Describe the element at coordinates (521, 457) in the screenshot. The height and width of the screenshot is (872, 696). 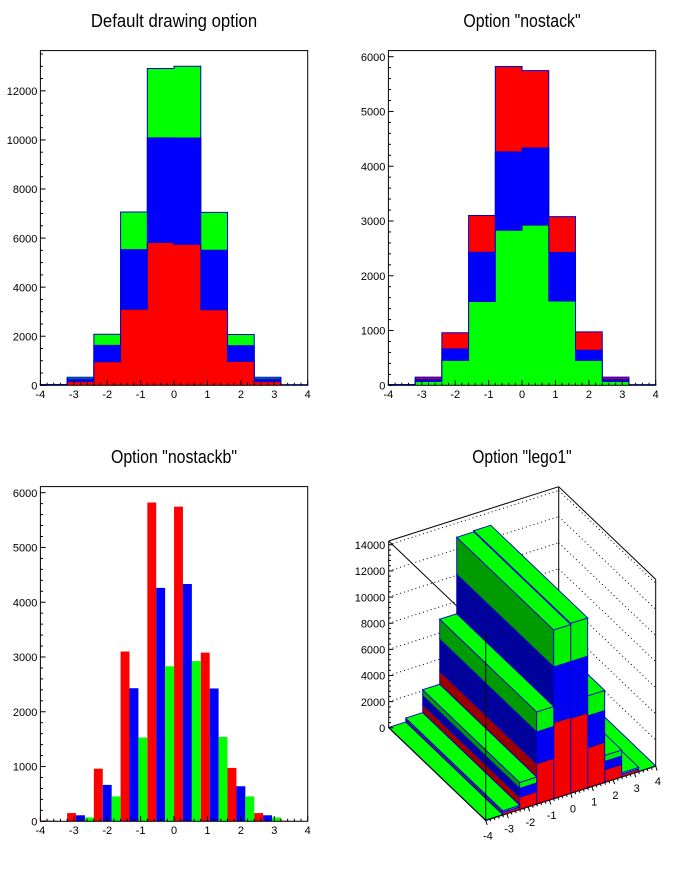
I see `svg-text: Option "lego1"` at that location.